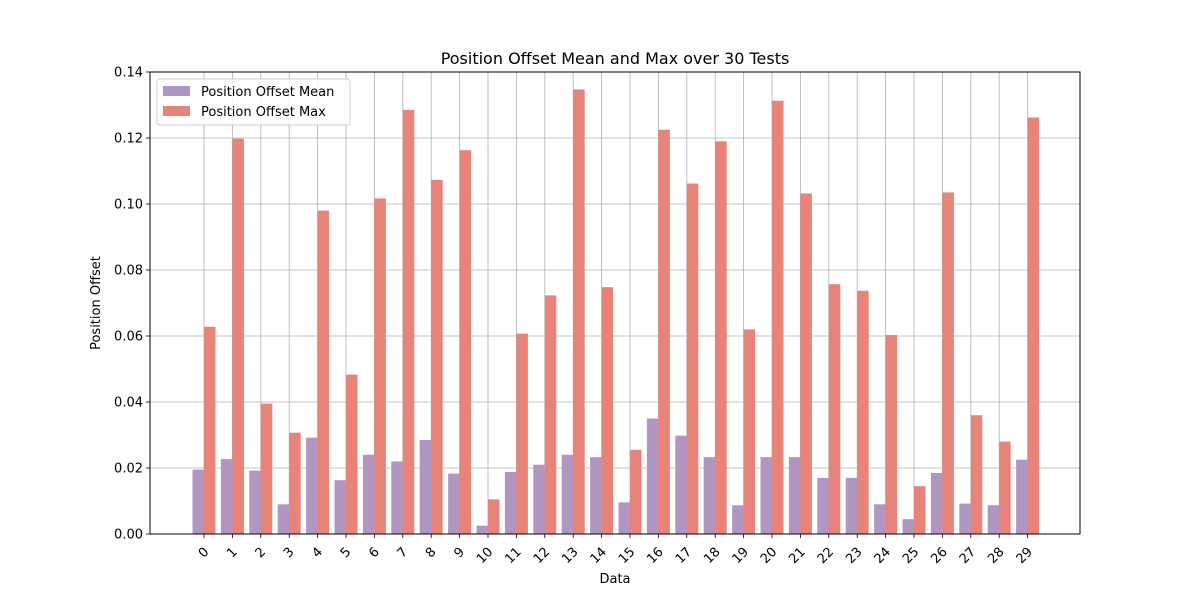  I want to click on y-tick-label: 0.00, so click(128, 535).